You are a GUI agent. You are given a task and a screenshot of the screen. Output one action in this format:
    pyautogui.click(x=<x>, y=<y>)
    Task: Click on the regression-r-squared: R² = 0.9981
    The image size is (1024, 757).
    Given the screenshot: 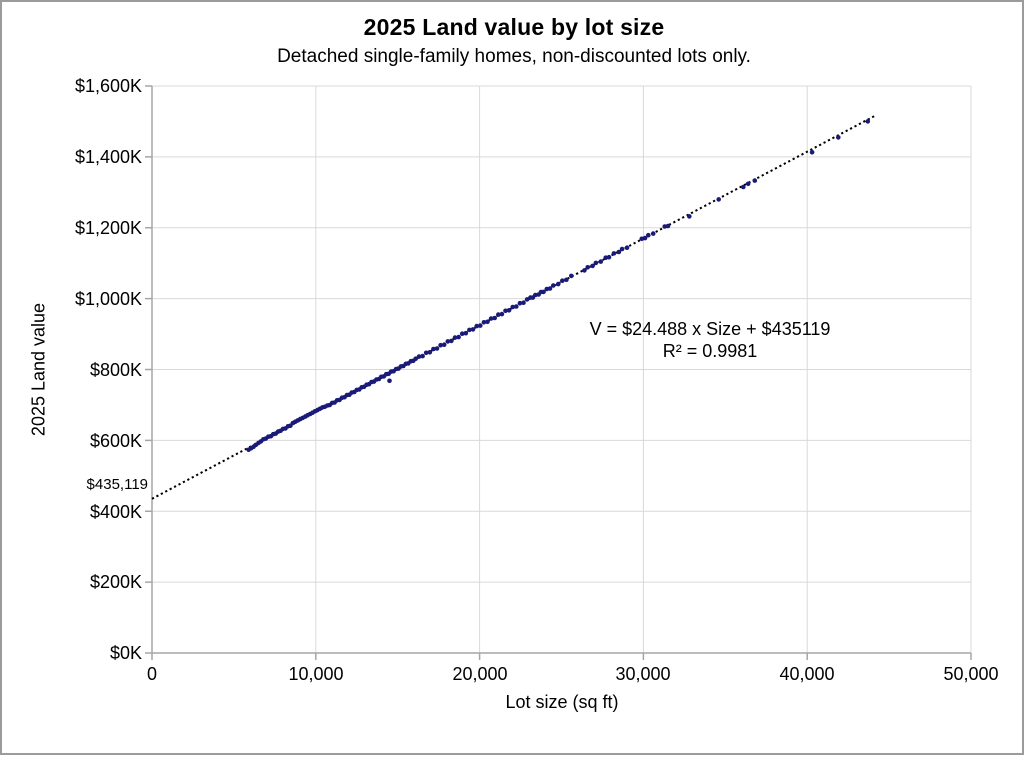 What is the action you would take?
    pyautogui.click(x=710, y=351)
    